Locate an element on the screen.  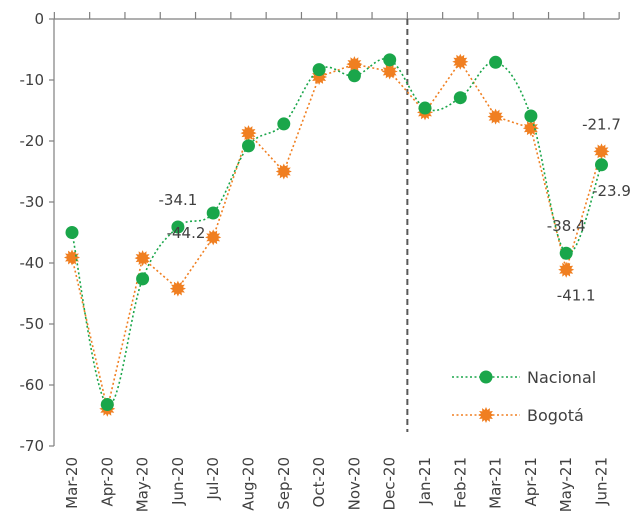
legend: Nacional Bogotá is located at coordinates (524, 396).